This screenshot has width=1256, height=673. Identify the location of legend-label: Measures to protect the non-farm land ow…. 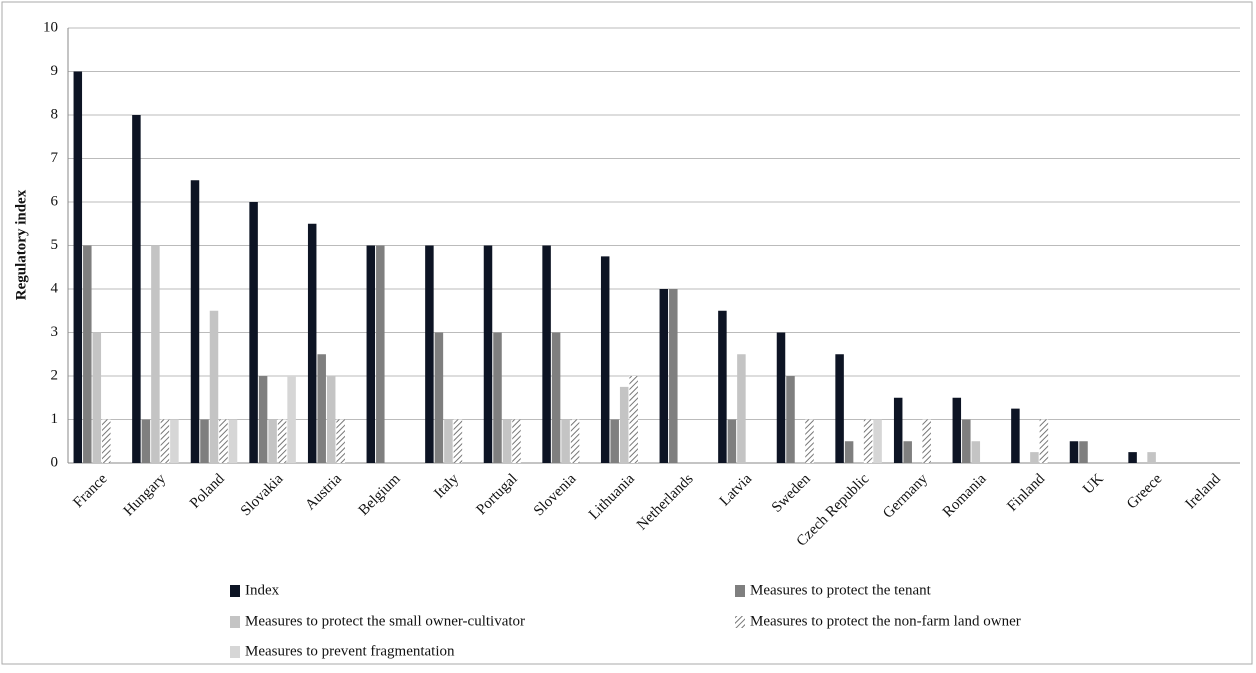
(885, 621).